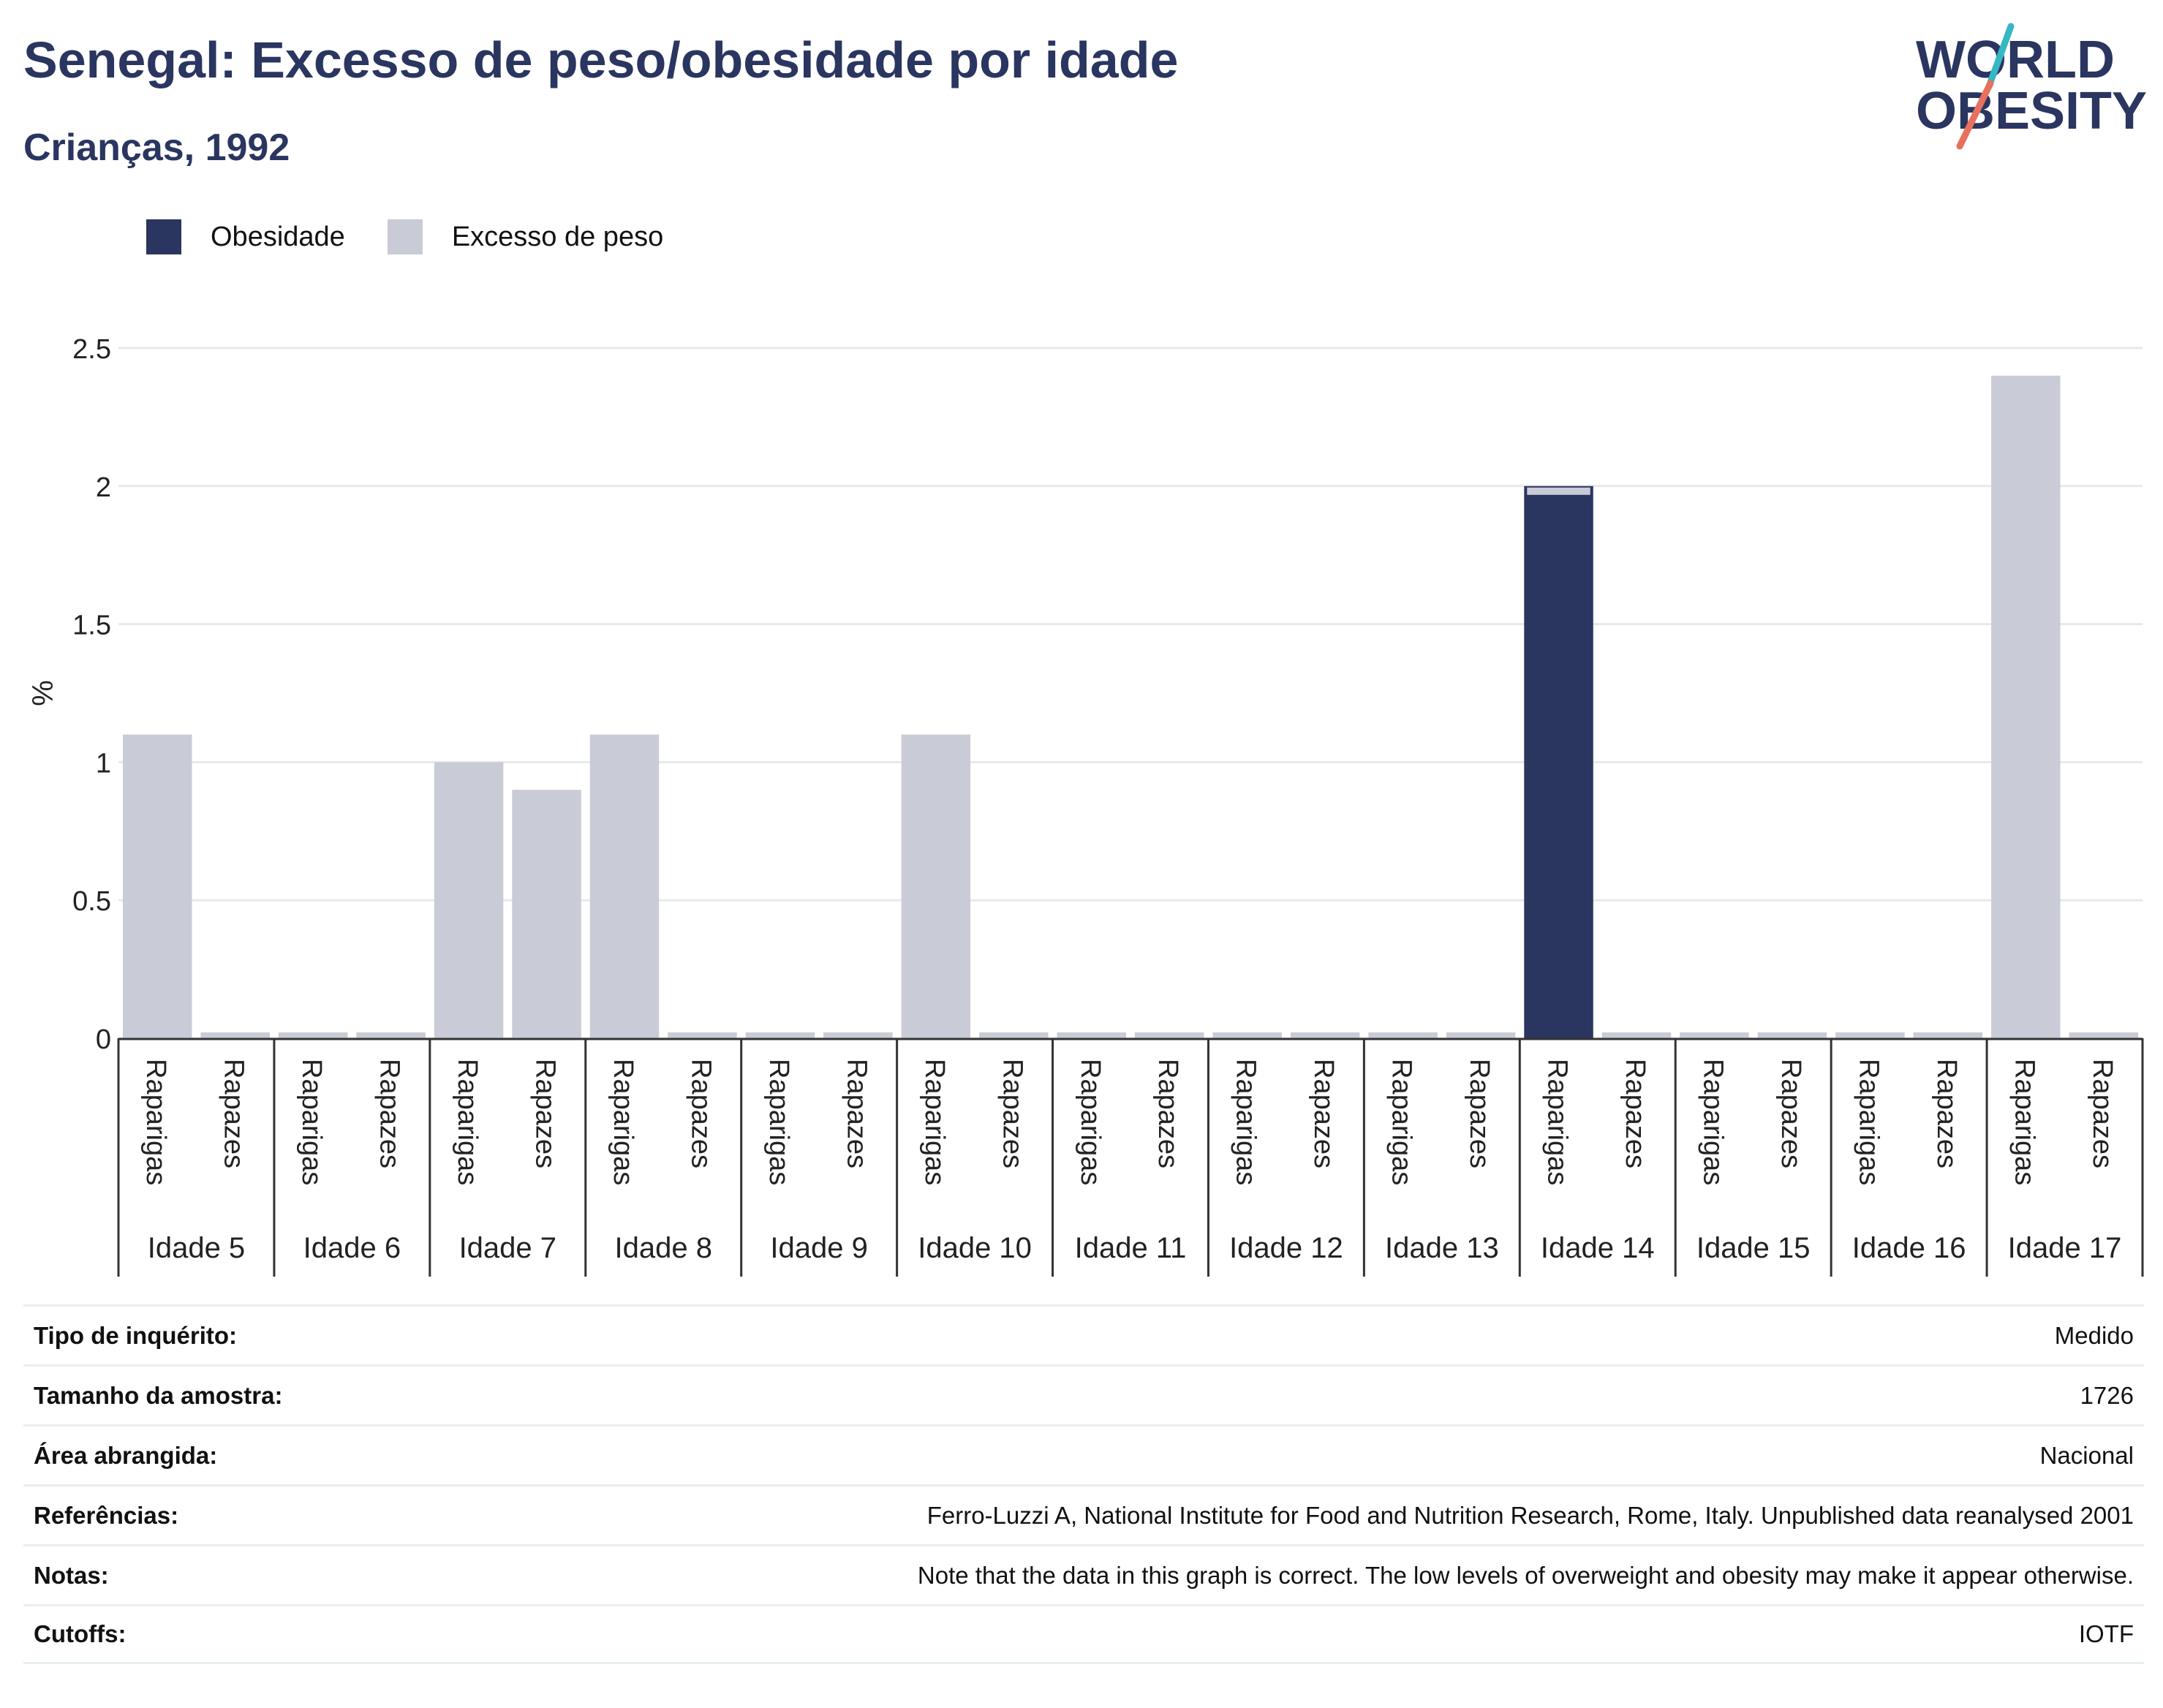 The image size is (2163, 1708). I want to click on x-group-label: Idade 15, so click(1754, 1248).